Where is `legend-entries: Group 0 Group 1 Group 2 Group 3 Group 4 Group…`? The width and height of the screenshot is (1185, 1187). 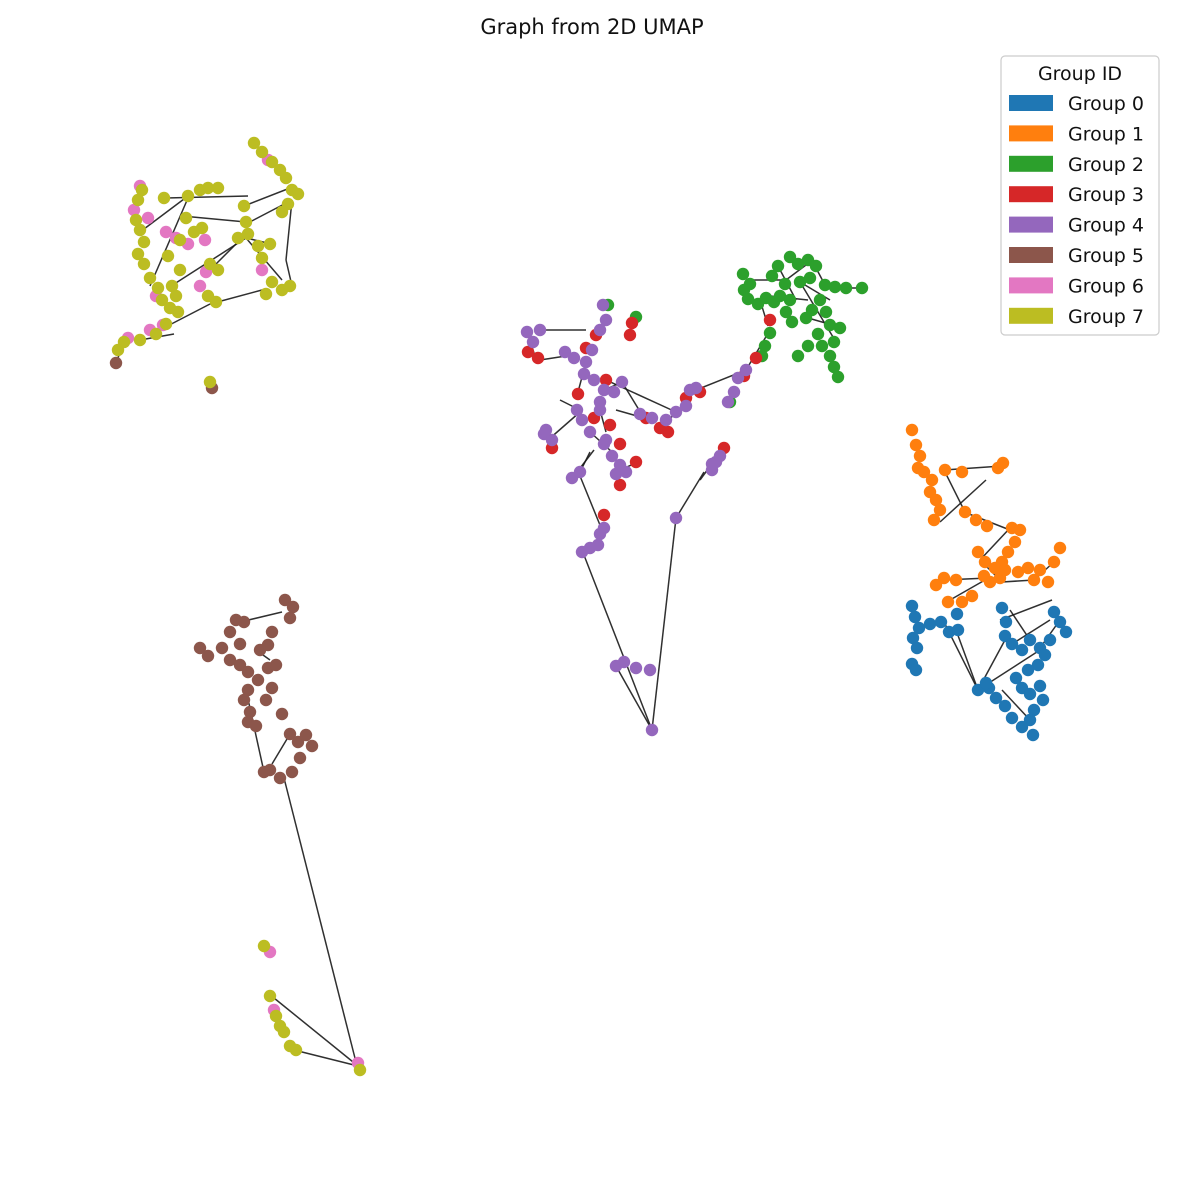 legend-entries: Group 0 Group 1 Group 2 Group 3 Group 4 Group… is located at coordinates (1076, 210).